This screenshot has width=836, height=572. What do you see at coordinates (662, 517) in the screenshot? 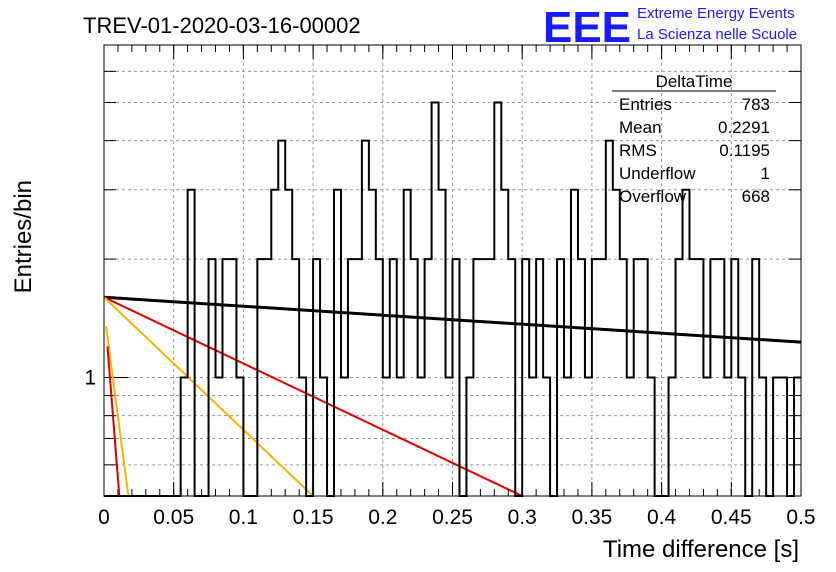
I see `x-tick-label: 0.4` at bounding box center [662, 517].